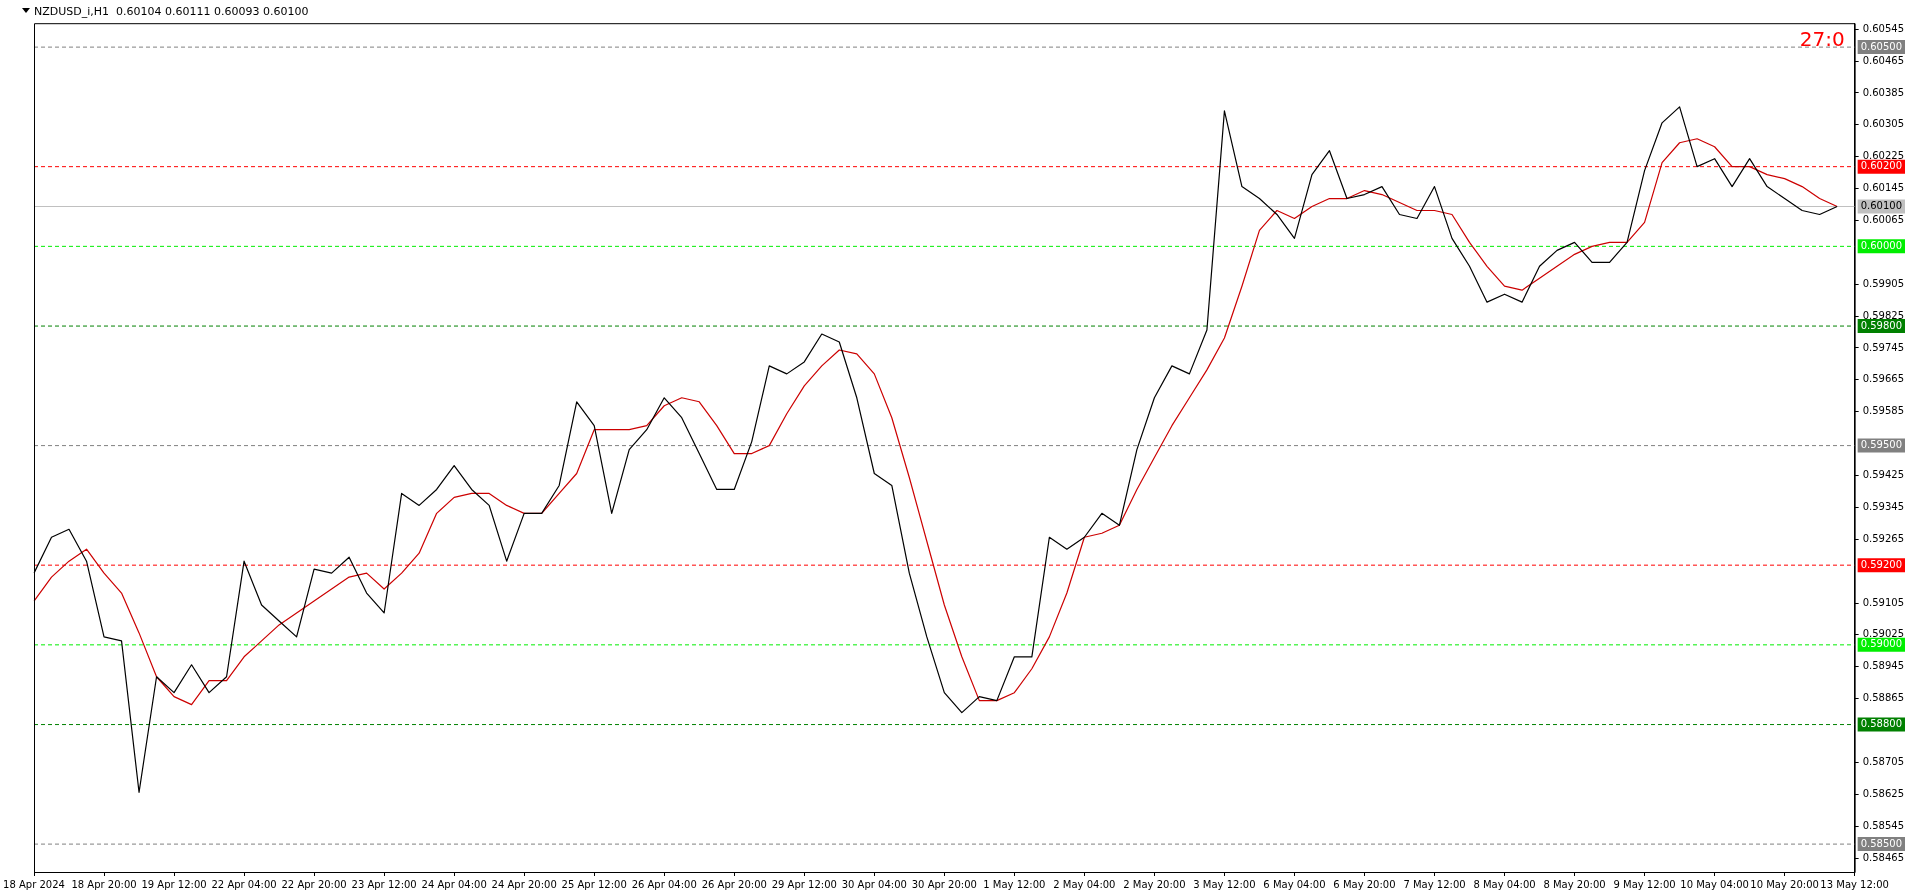 This screenshot has width=1912, height=896. What do you see at coordinates (1574, 884) in the screenshot?
I see `x-tick-label: 8 May 20:00` at bounding box center [1574, 884].